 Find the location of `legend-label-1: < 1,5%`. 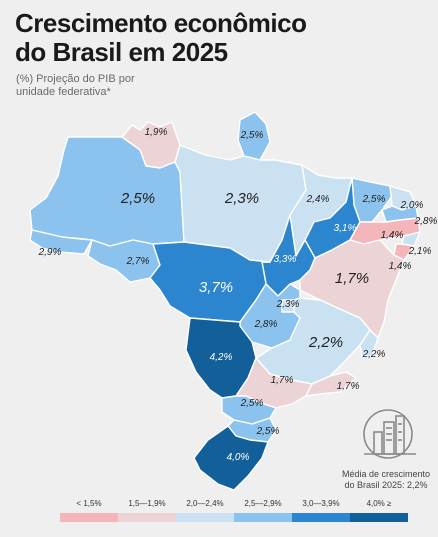

legend-label-1: < 1,5% is located at coordinates (89, 503).